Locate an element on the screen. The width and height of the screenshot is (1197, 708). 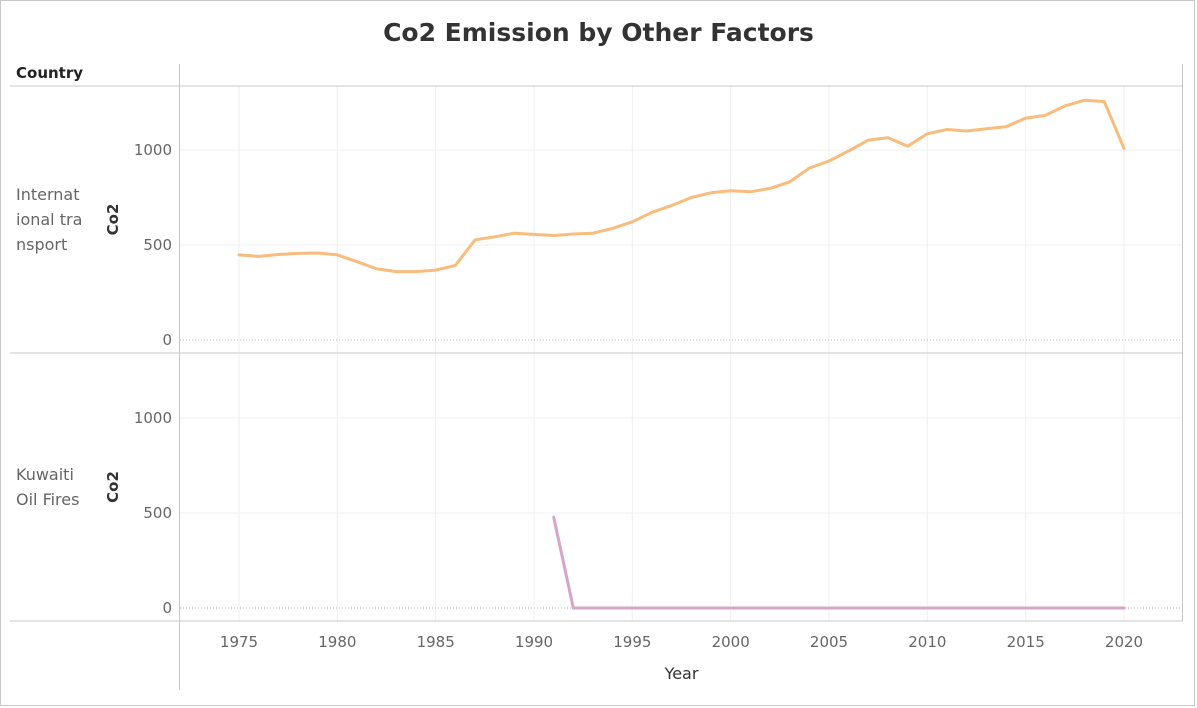
row-label-line: Internat is located at coordinates (48, 194).